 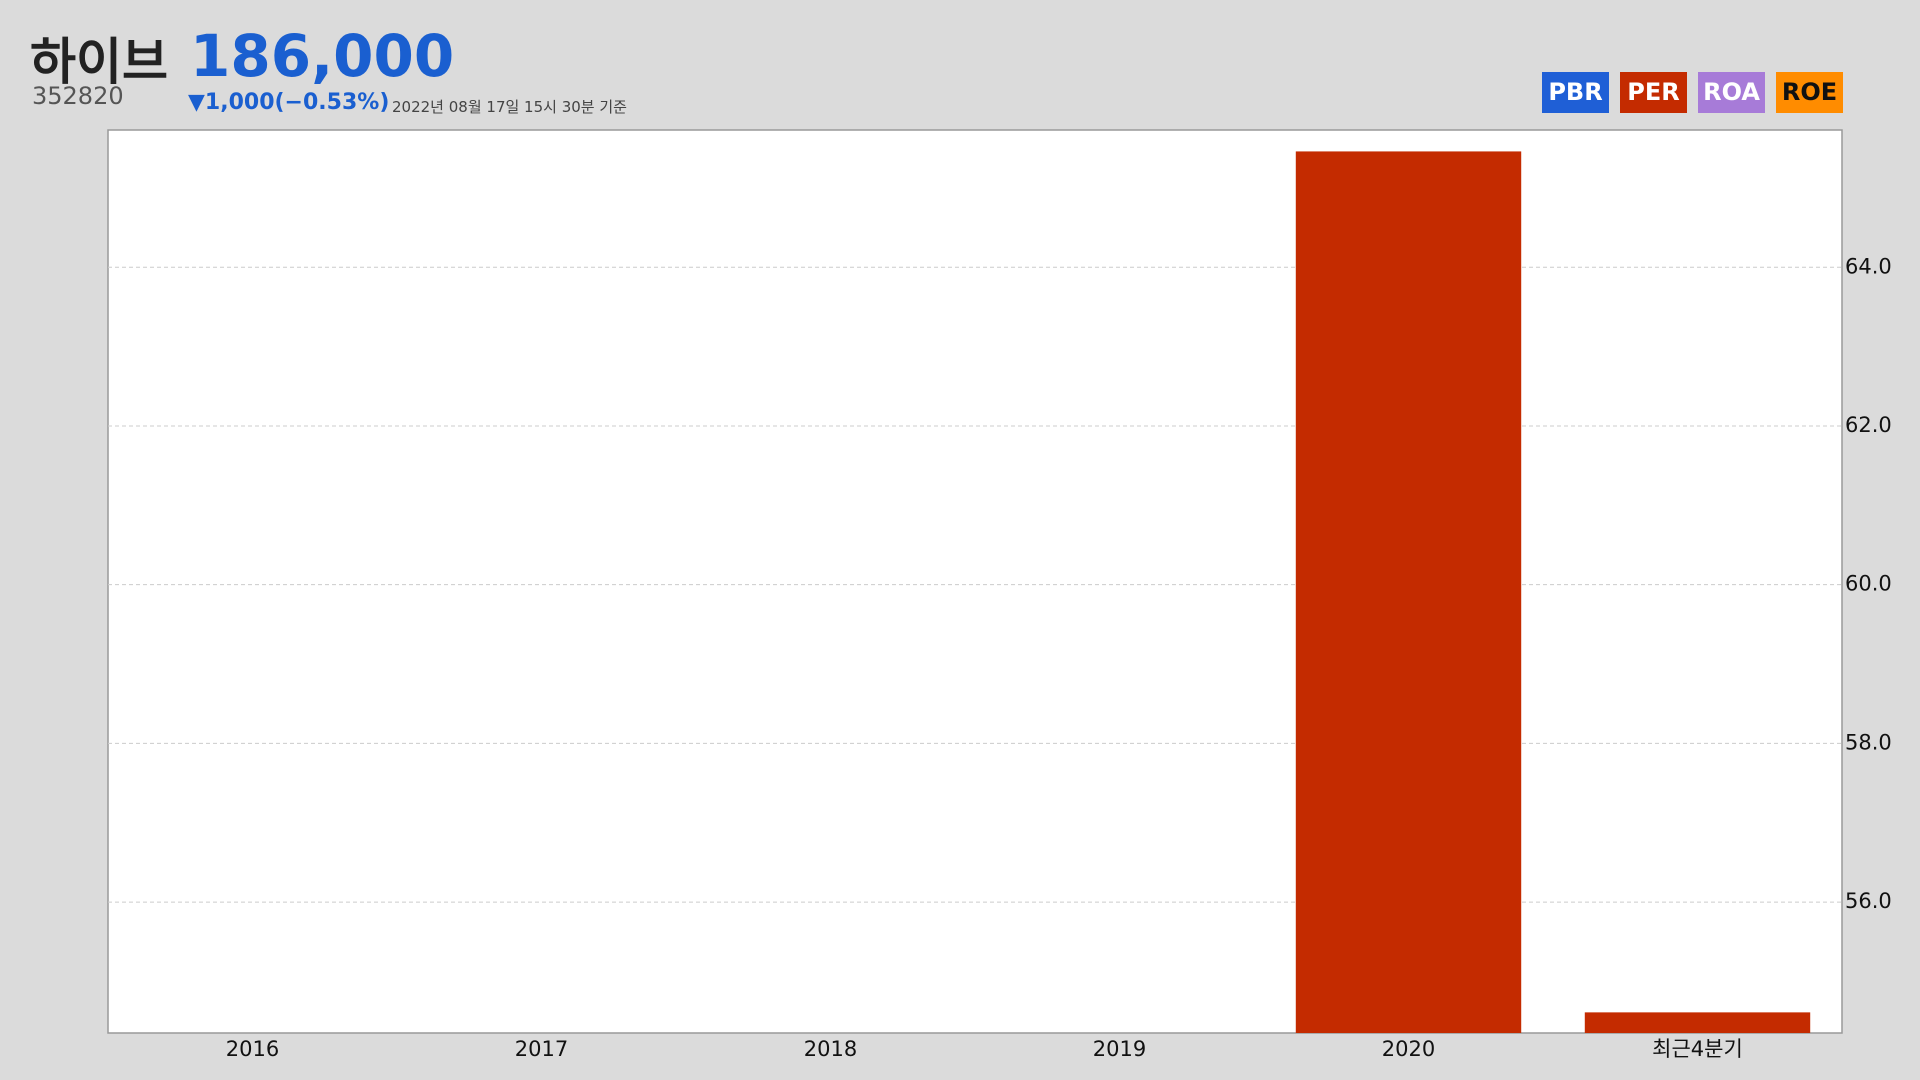 I want to click on metric-tab: ROE, so click(x=1809, y=92).